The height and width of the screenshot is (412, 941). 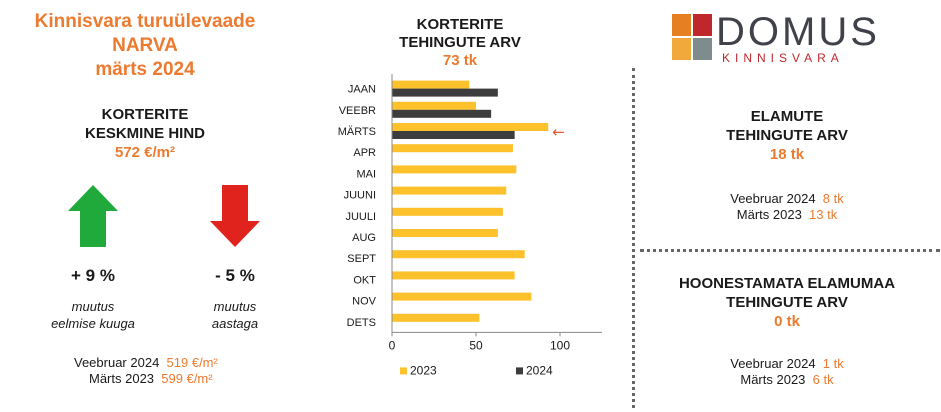 I want to click on category-label: SEPT, so click(x=361, y=259).